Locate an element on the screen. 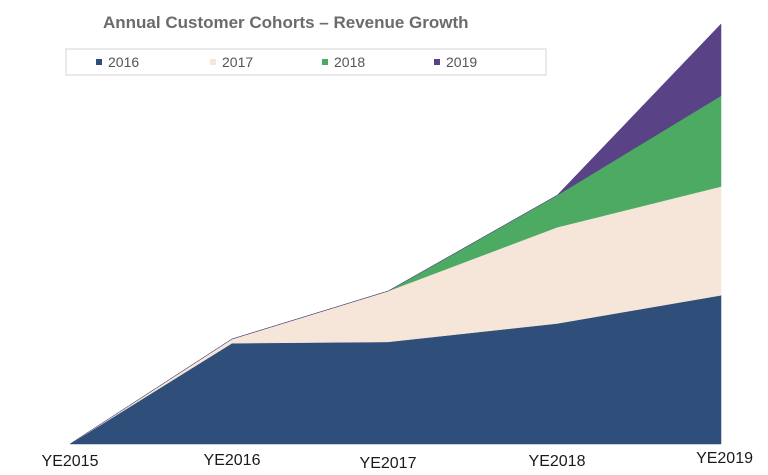  legend-label-2018: 2018 is located at coordinates (349, 62).